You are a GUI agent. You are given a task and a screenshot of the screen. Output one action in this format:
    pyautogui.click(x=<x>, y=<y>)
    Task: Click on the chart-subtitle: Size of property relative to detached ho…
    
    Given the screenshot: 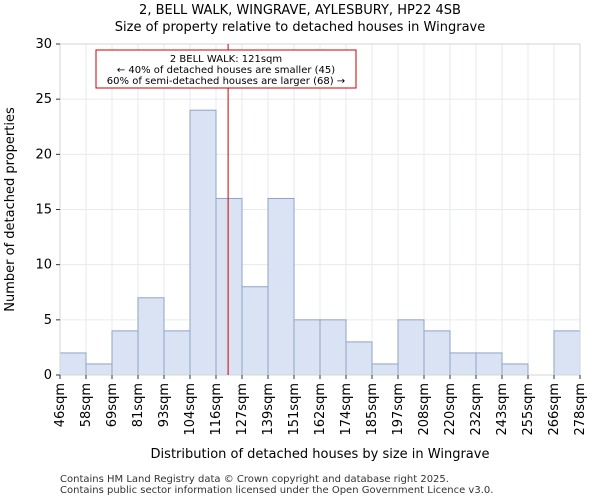 What is the action you would take?
    pyautogui.click(x=300, y=27)
    